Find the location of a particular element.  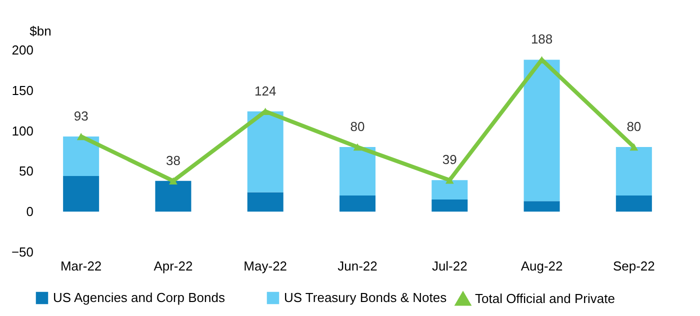

y-tick-label: 0 is located at coordinates (30, 212).